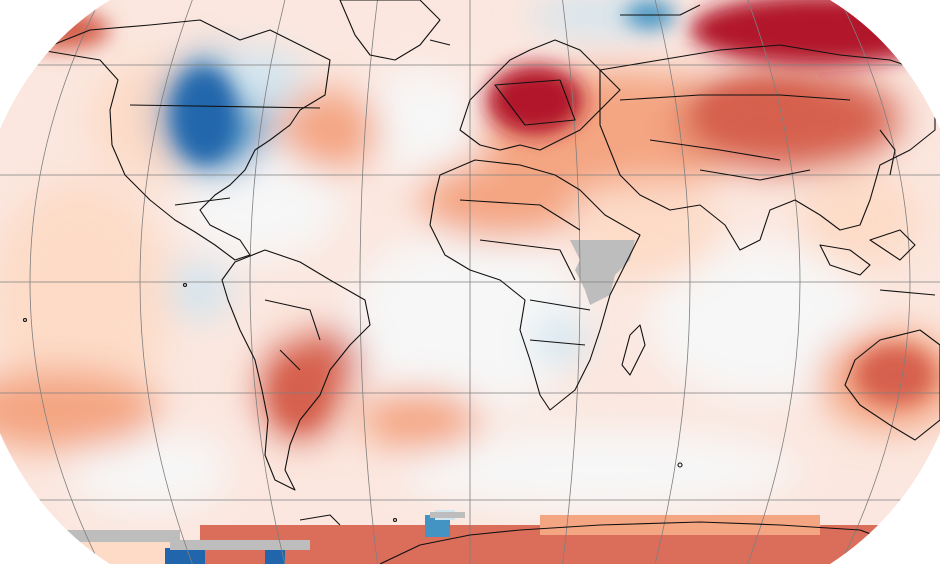 The height and width of the screenshot is (564, 940). I want to click on north-america-cold-anomaly, so click(205, 115).